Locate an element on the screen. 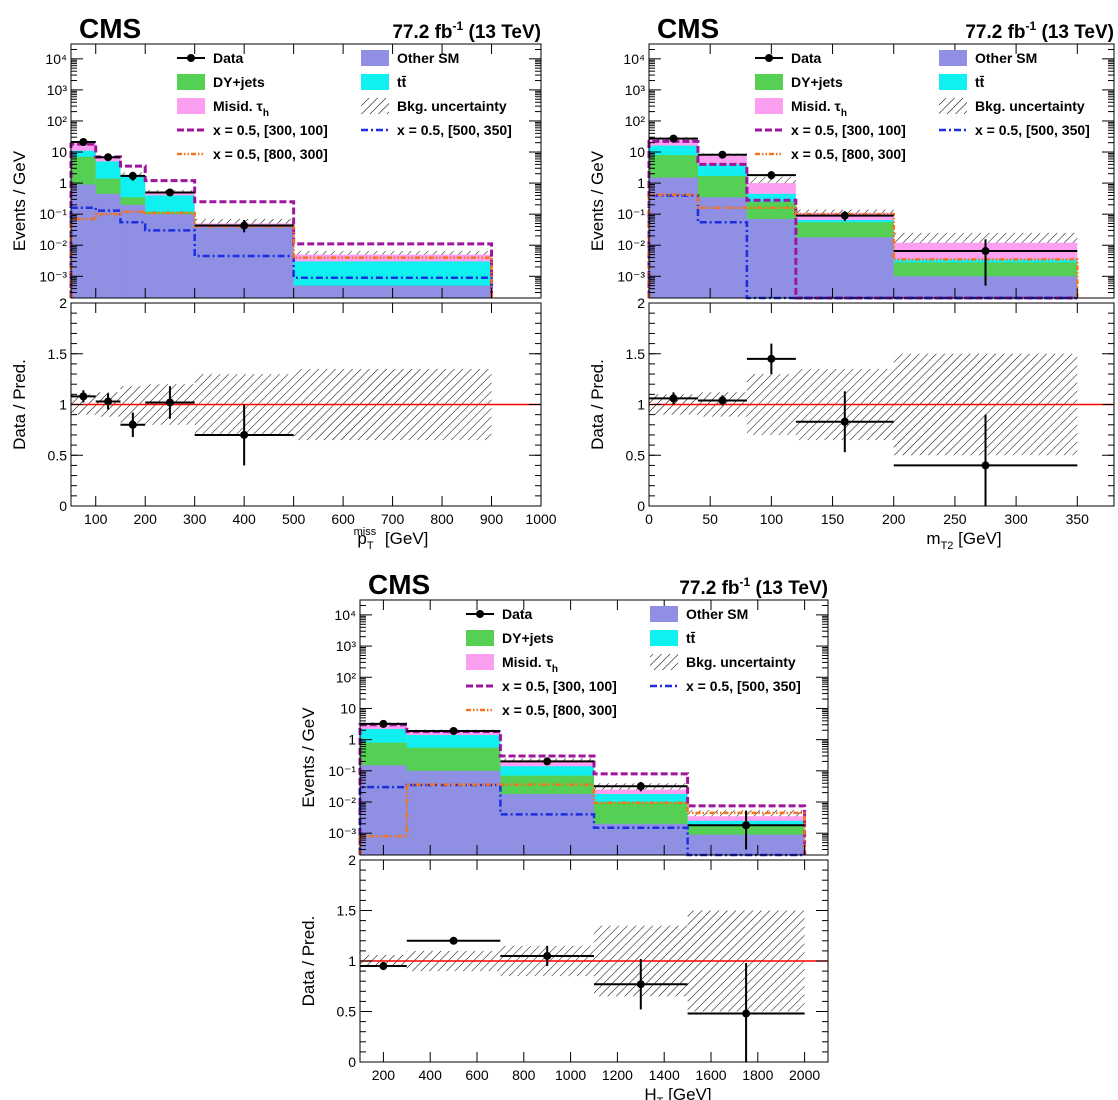 The image size is (1118, 1100). signal-line-sig3 is located at coordinates (582, 819).